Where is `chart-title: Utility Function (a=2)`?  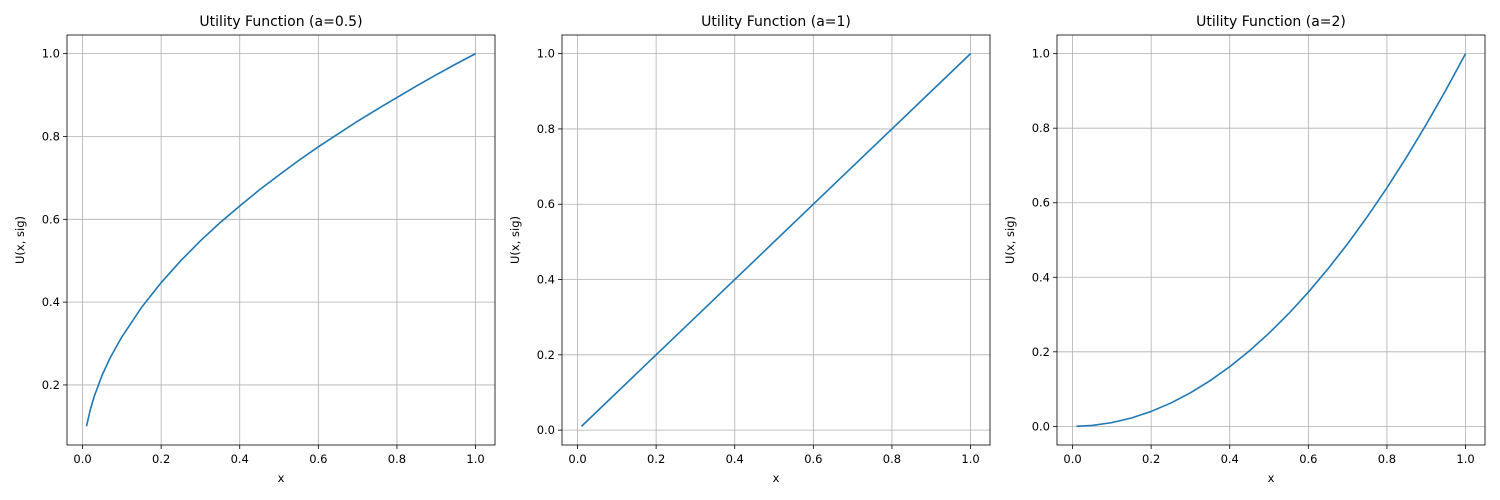
chart-title: Utility Function (a=2) is located at coordinates (1271, 22).